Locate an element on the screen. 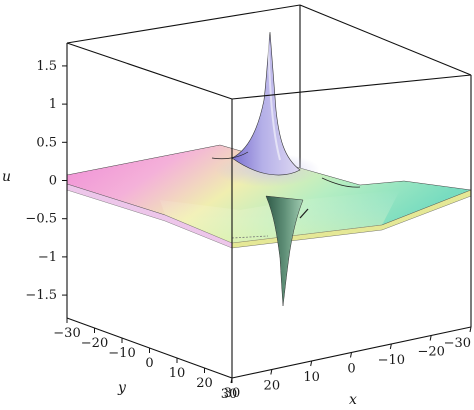  y-tick-label: 20 is located at coordinates (204, 383).